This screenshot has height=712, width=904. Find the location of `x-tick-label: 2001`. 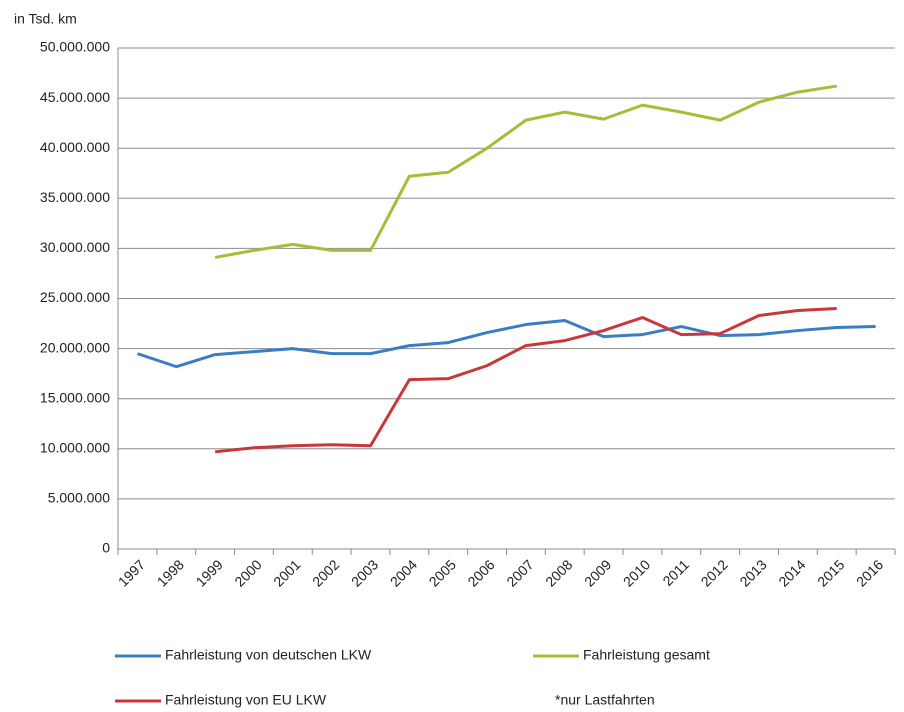

x-tick-label: 2001 is located at coordinates (286, 572).